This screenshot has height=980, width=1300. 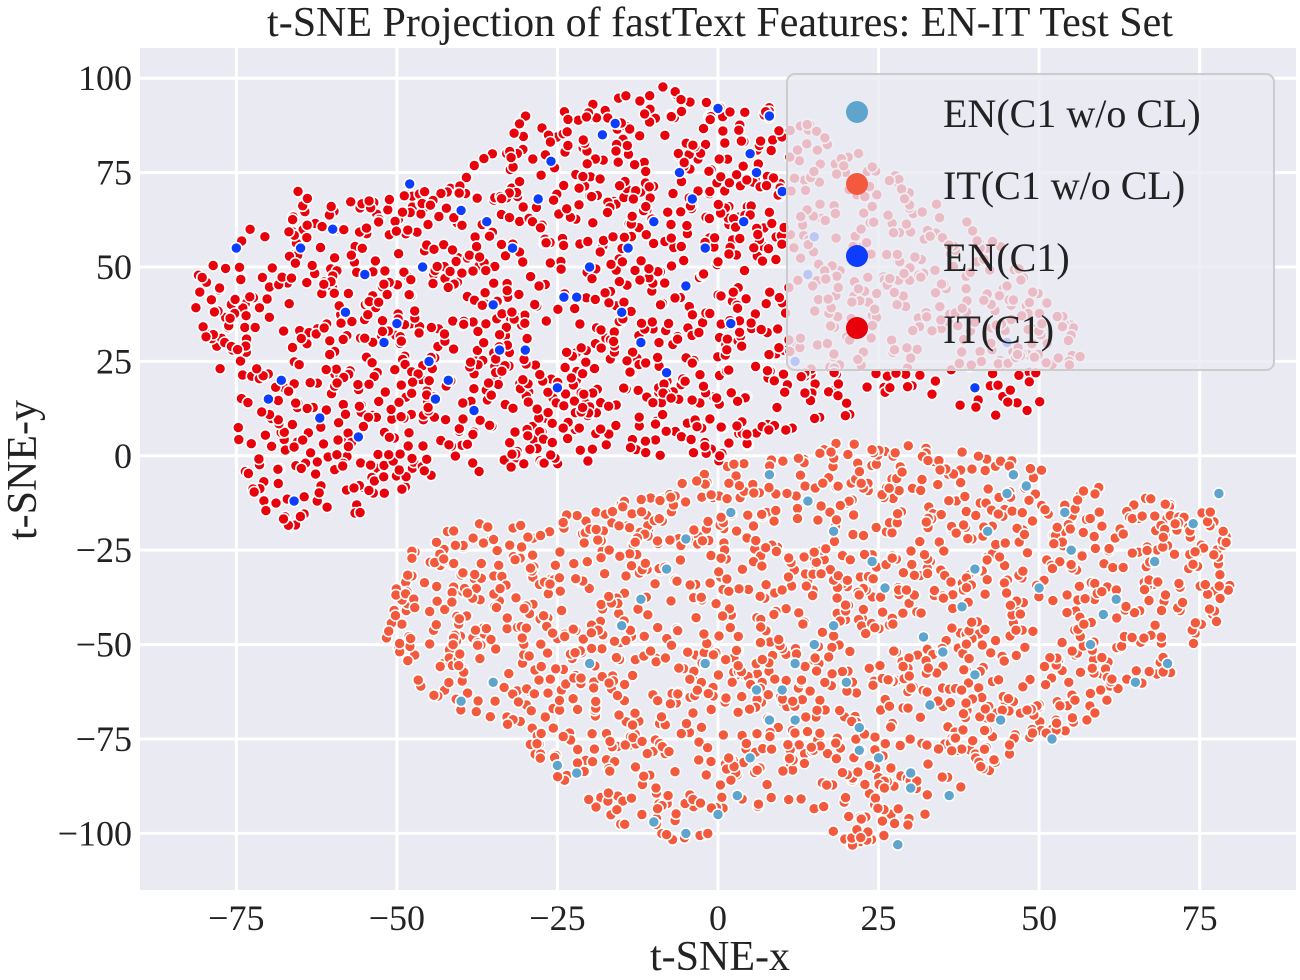 I want to click on y-tick-label: −75, so click(x=104, y=739).